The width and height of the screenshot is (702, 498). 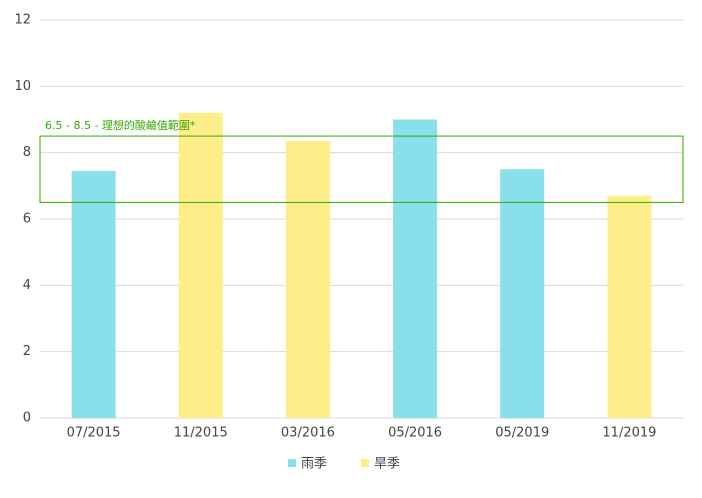 What do you see at coordinates (308, 433) in the screenshot?
I see `x-tick-label: 03/2016` at bounding box center [308, 433].